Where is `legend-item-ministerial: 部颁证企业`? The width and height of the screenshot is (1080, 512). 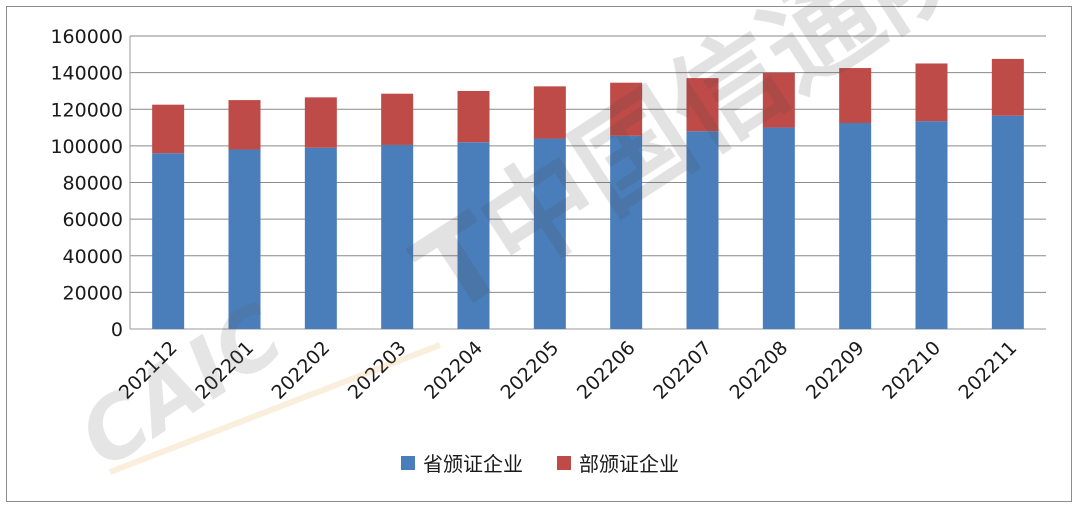 legend-item-ministerial: 部颁证企业 is located at coordinates (618, 462).